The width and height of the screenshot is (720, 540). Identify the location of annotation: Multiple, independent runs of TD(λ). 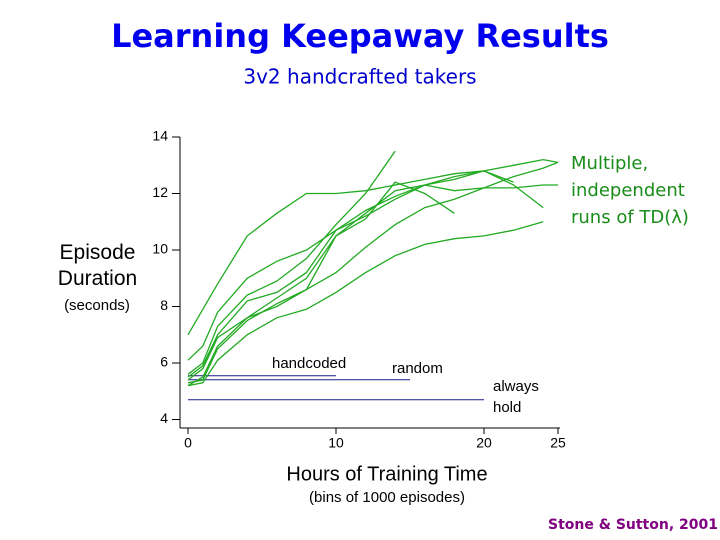
(630, 190).